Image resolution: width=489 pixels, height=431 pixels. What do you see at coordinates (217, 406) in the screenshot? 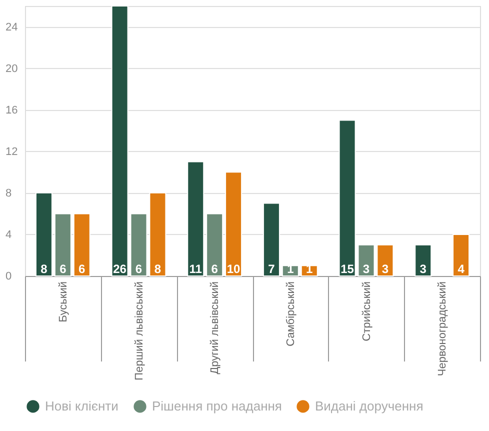
I see `legend-label: Рішення про надання` at bounding box center [217, 406].